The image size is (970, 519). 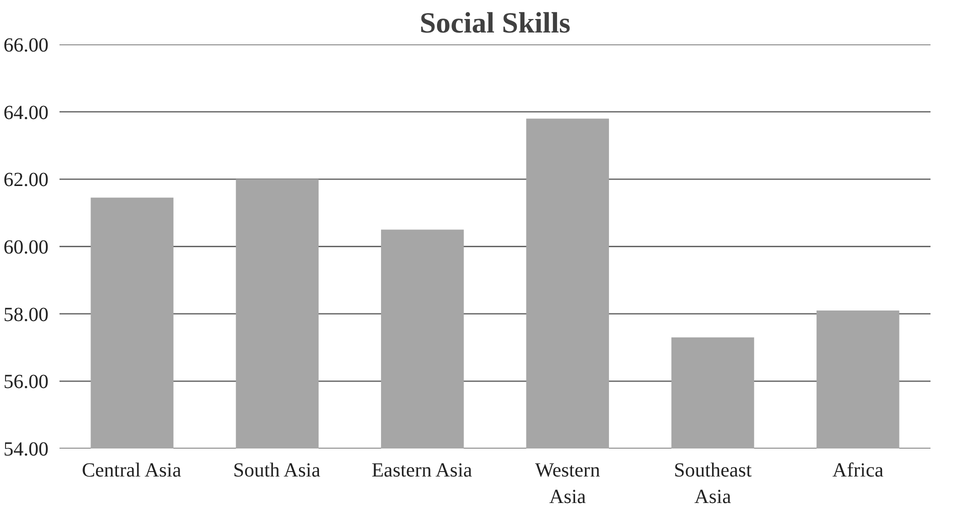 I want to click on y-tick-label: 60.00, so click(x=26, y=247).